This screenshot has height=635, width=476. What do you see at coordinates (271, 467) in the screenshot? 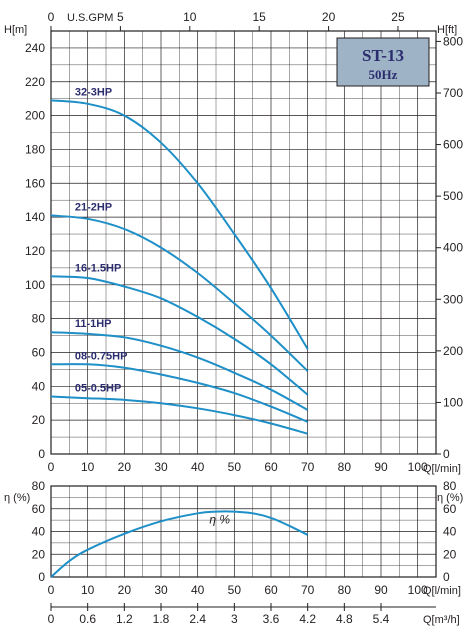
I see `x-bottom-tick-label: 60` at bounding box center [271, 467].